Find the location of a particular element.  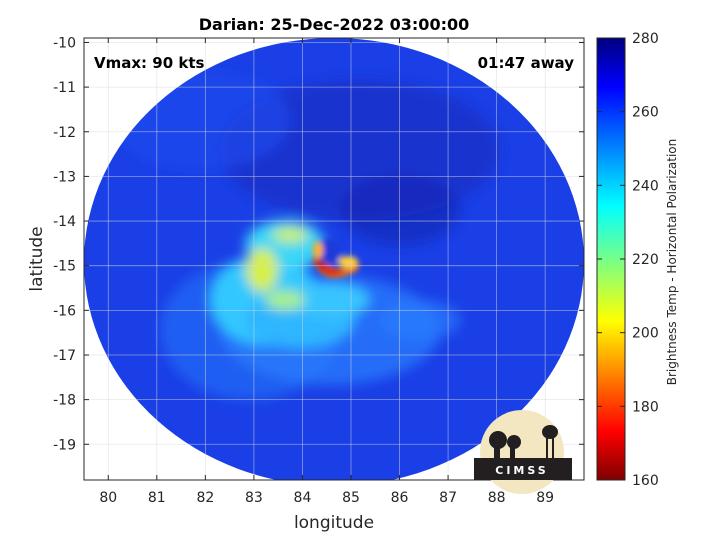

y-tick-label: -16 is located at coordinates (64, 311).